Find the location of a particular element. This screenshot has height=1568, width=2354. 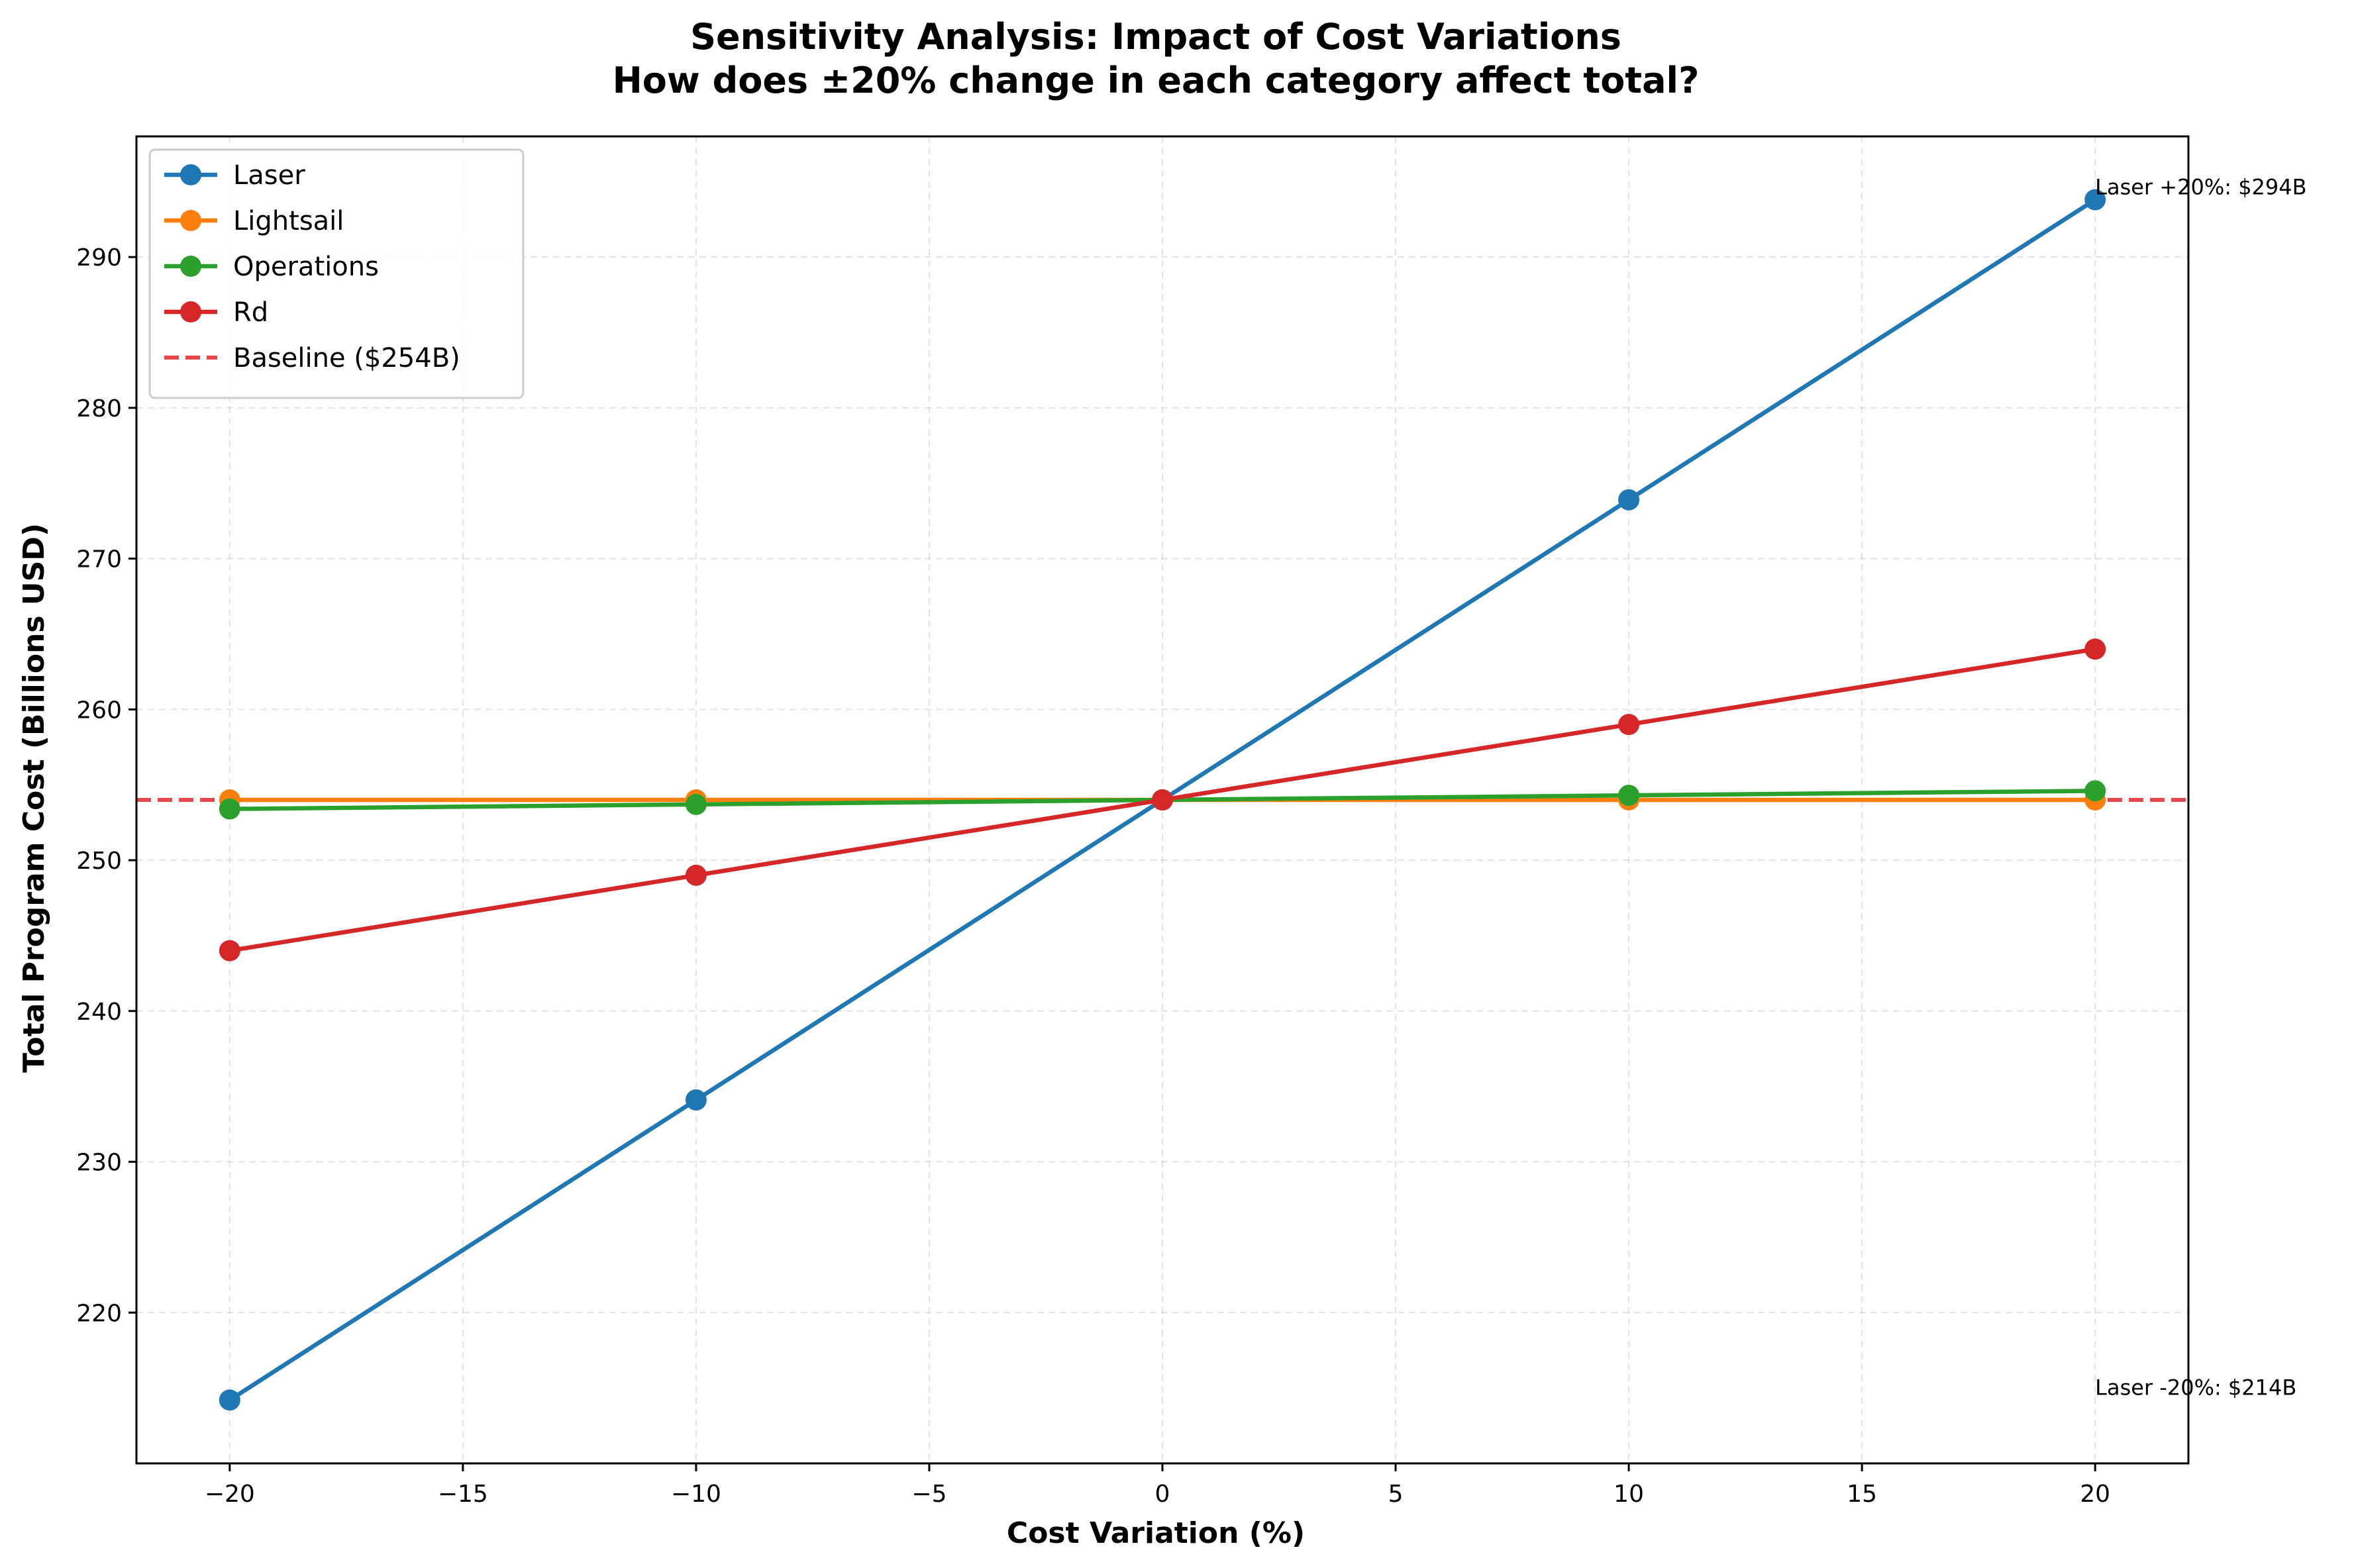

y-tick-label: 220 is located at coordinates (99, 1313).